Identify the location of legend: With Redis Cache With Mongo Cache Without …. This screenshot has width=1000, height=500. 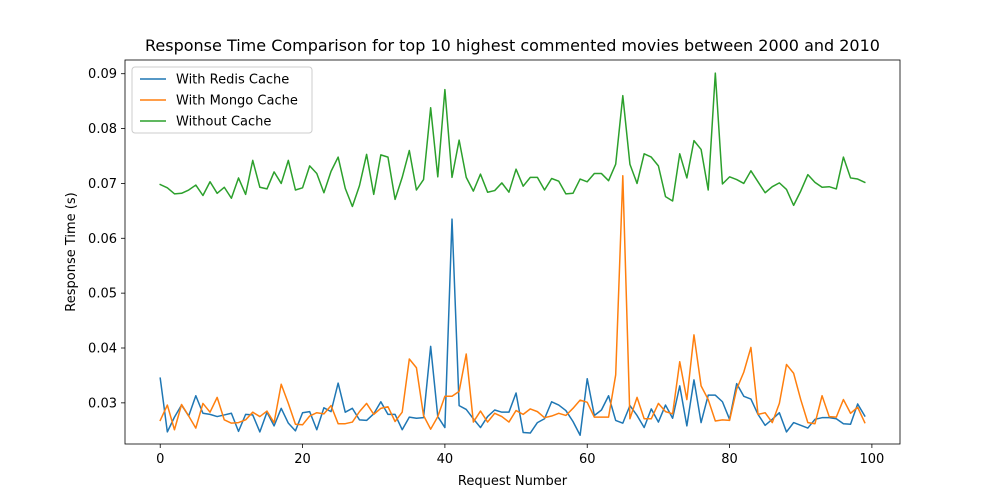
(222, 100).